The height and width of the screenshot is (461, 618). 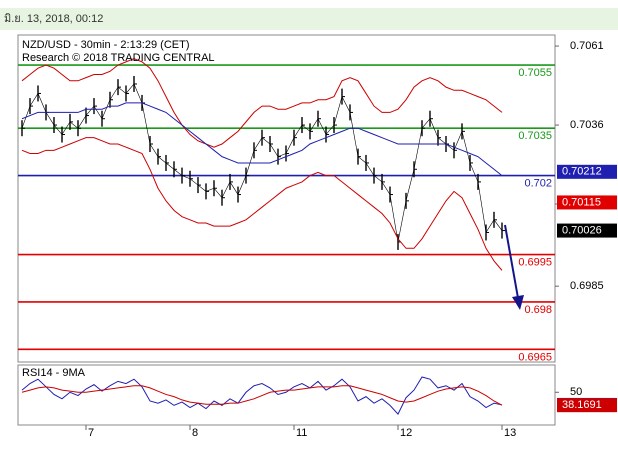 I want to click on rsi-last-label: 38.1691, so click(x=582, y=405).